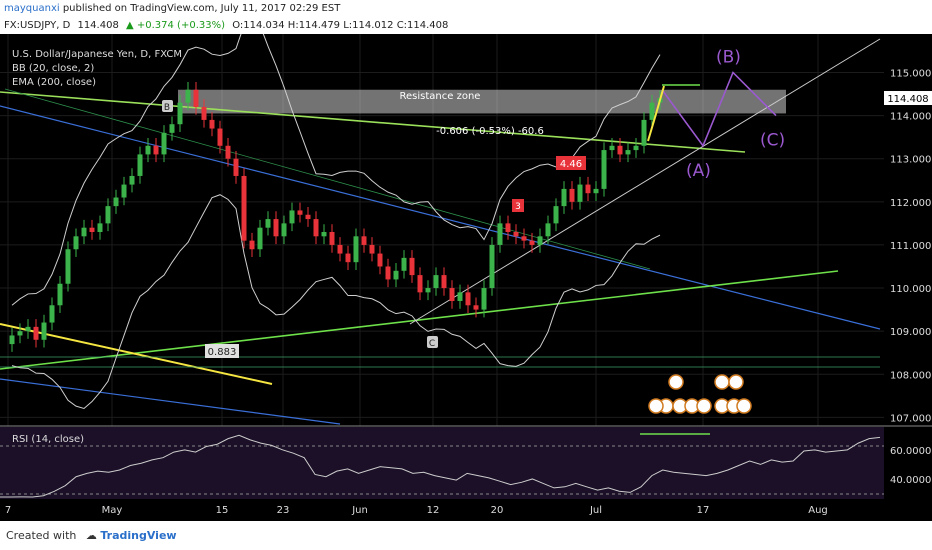  I want to click on last-price: 114.408, so click(98, 25).